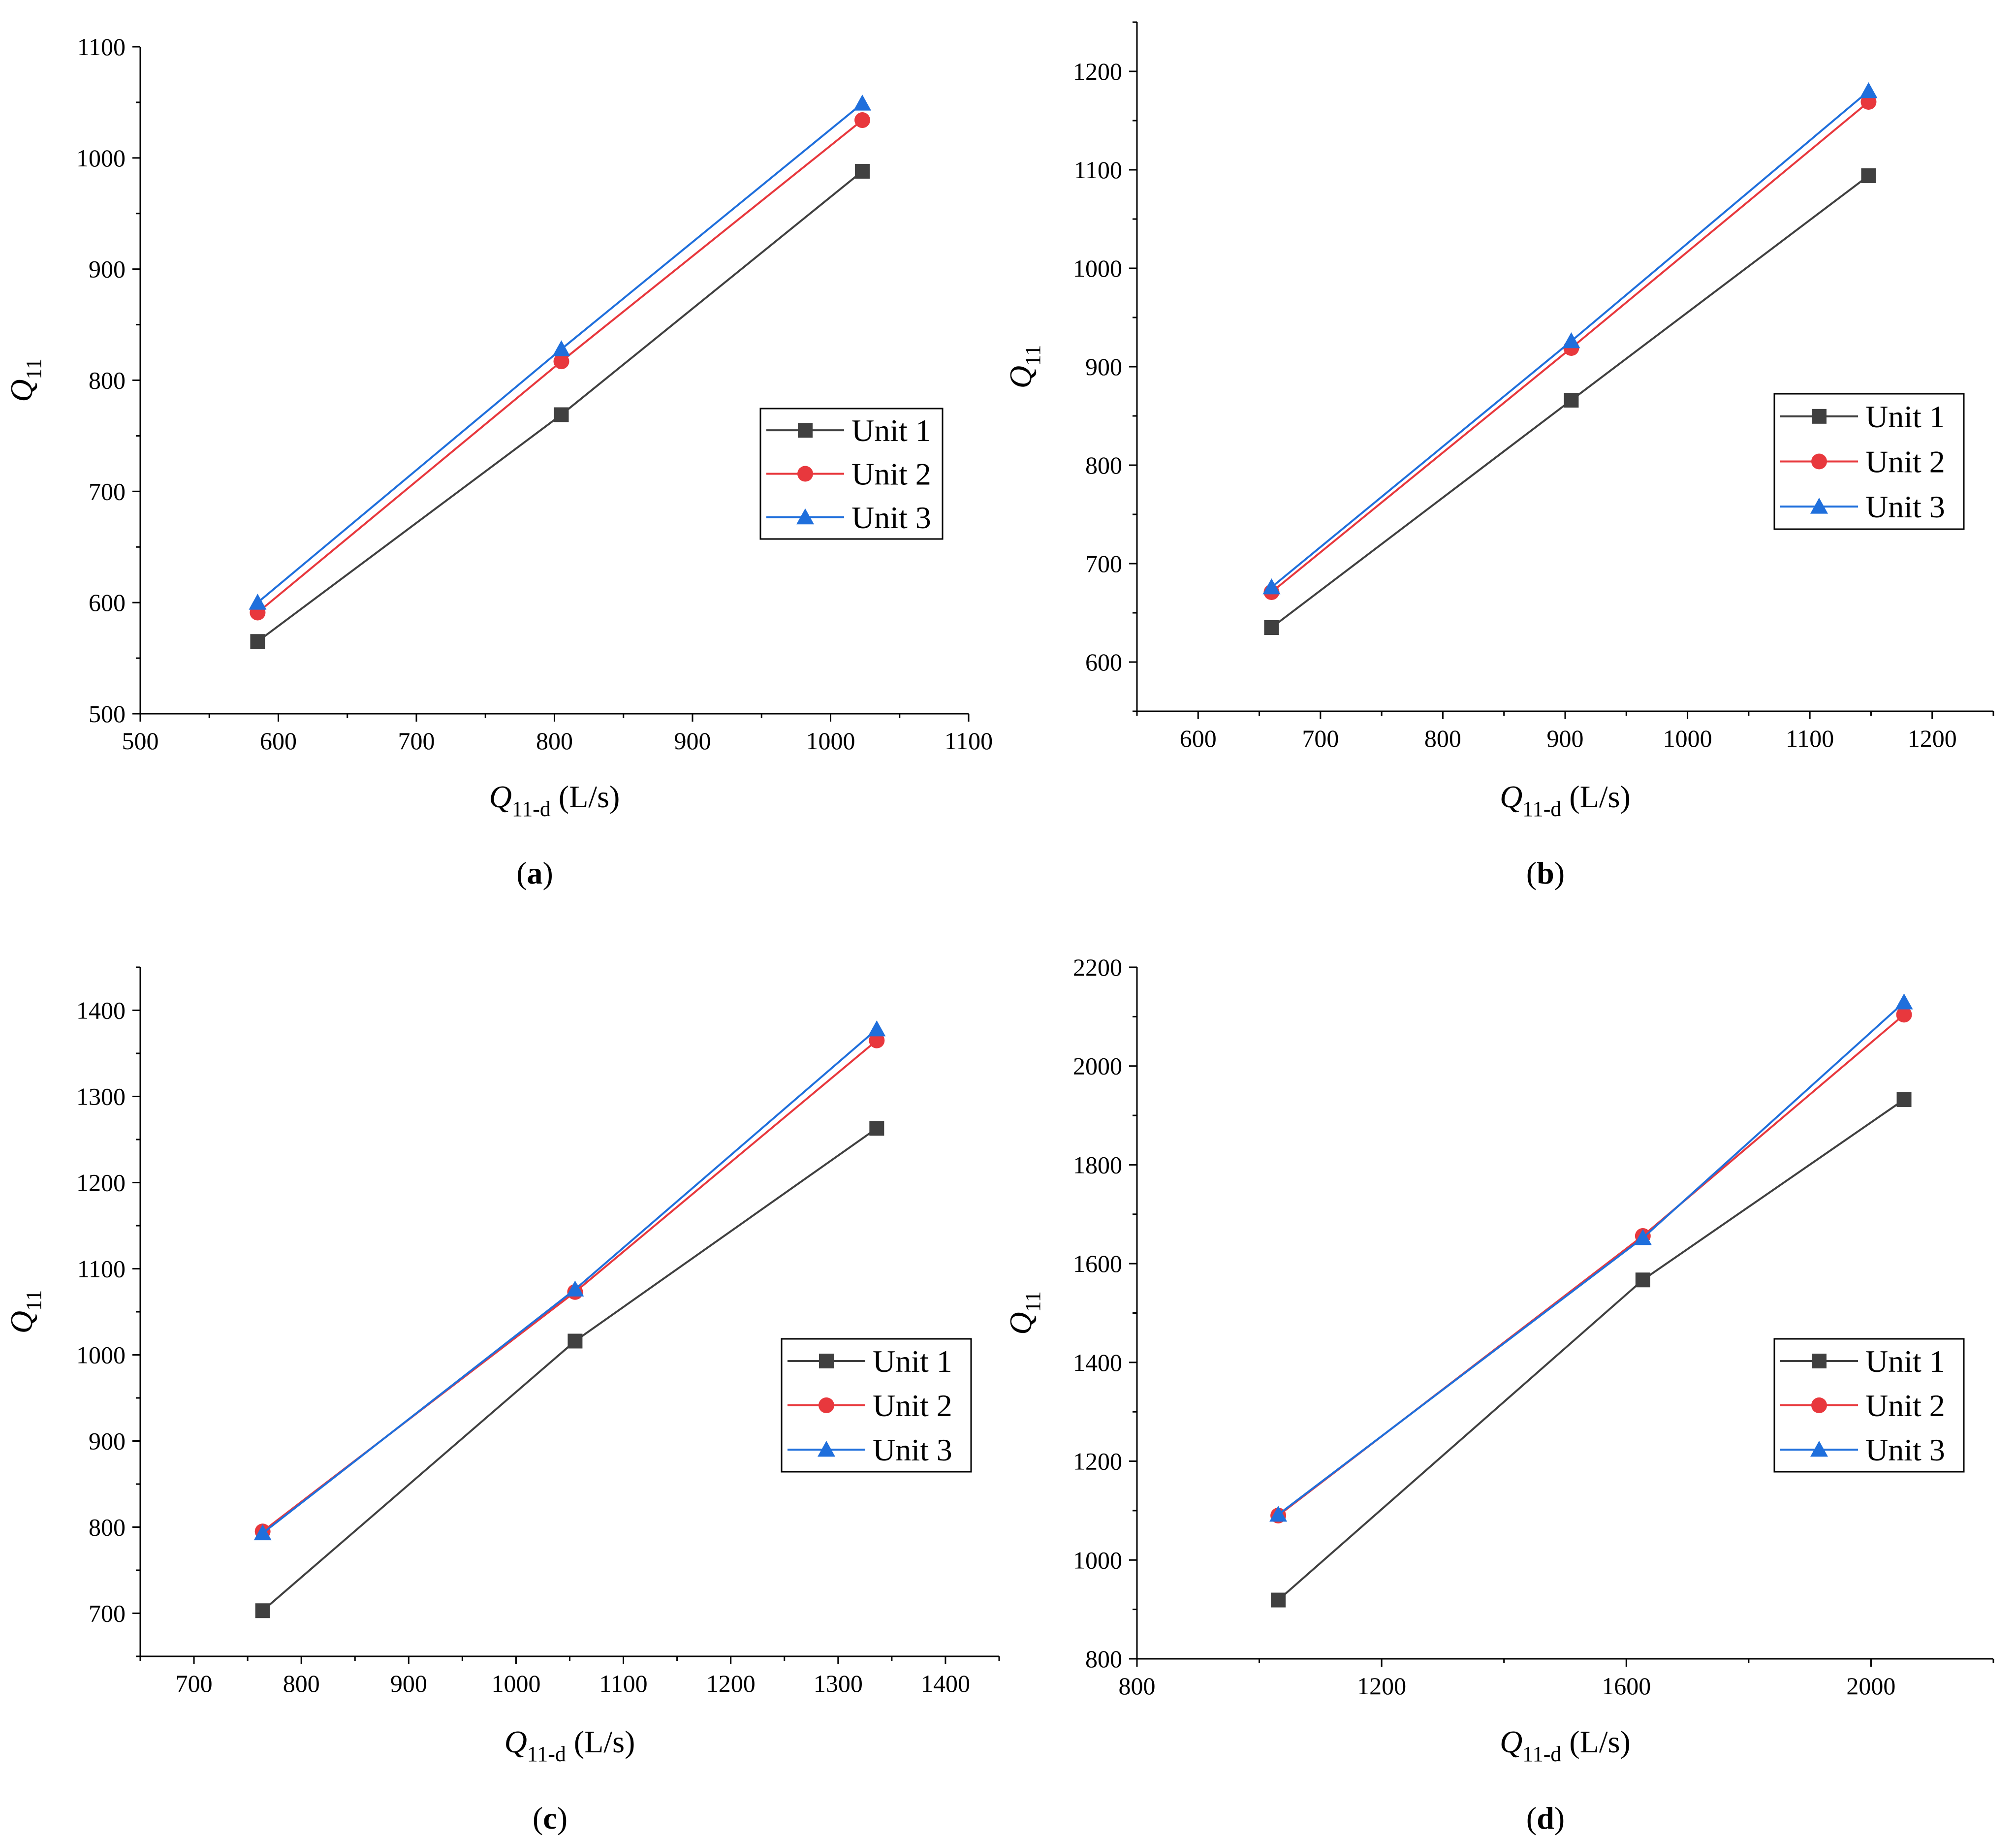 The image size is (2016, 1837). What do you see at coordinates (101, 1097) in the screenshot?
I see `y-tick-label: 1300` at bounding box center [101, 1097].